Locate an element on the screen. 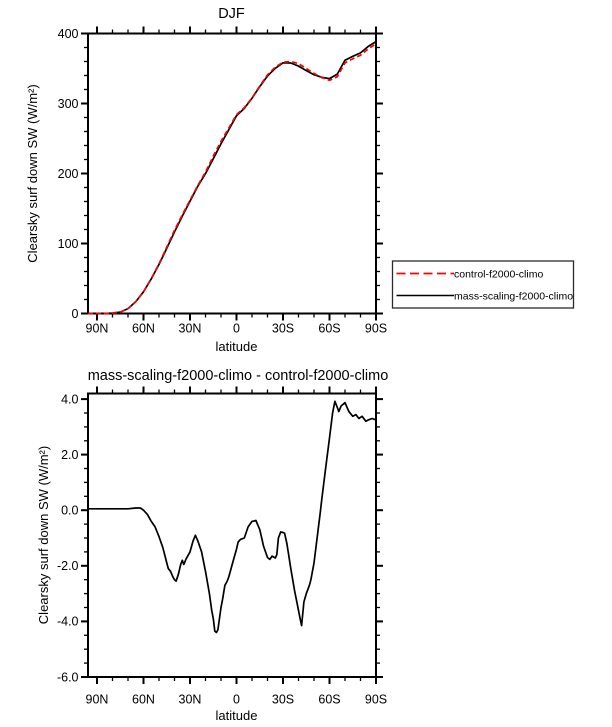  bottom-xaxis-title: latitude is located at coordinates (237, 715).